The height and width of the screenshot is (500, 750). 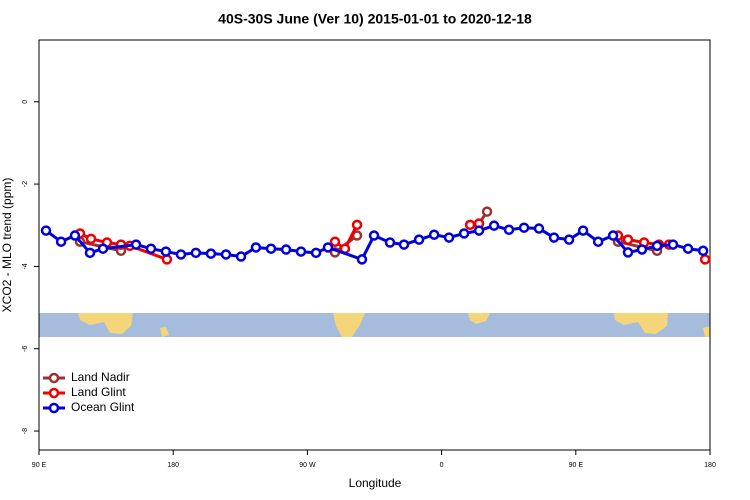 I want to click on y-tick-label: 0, so click(x=25, y=102).